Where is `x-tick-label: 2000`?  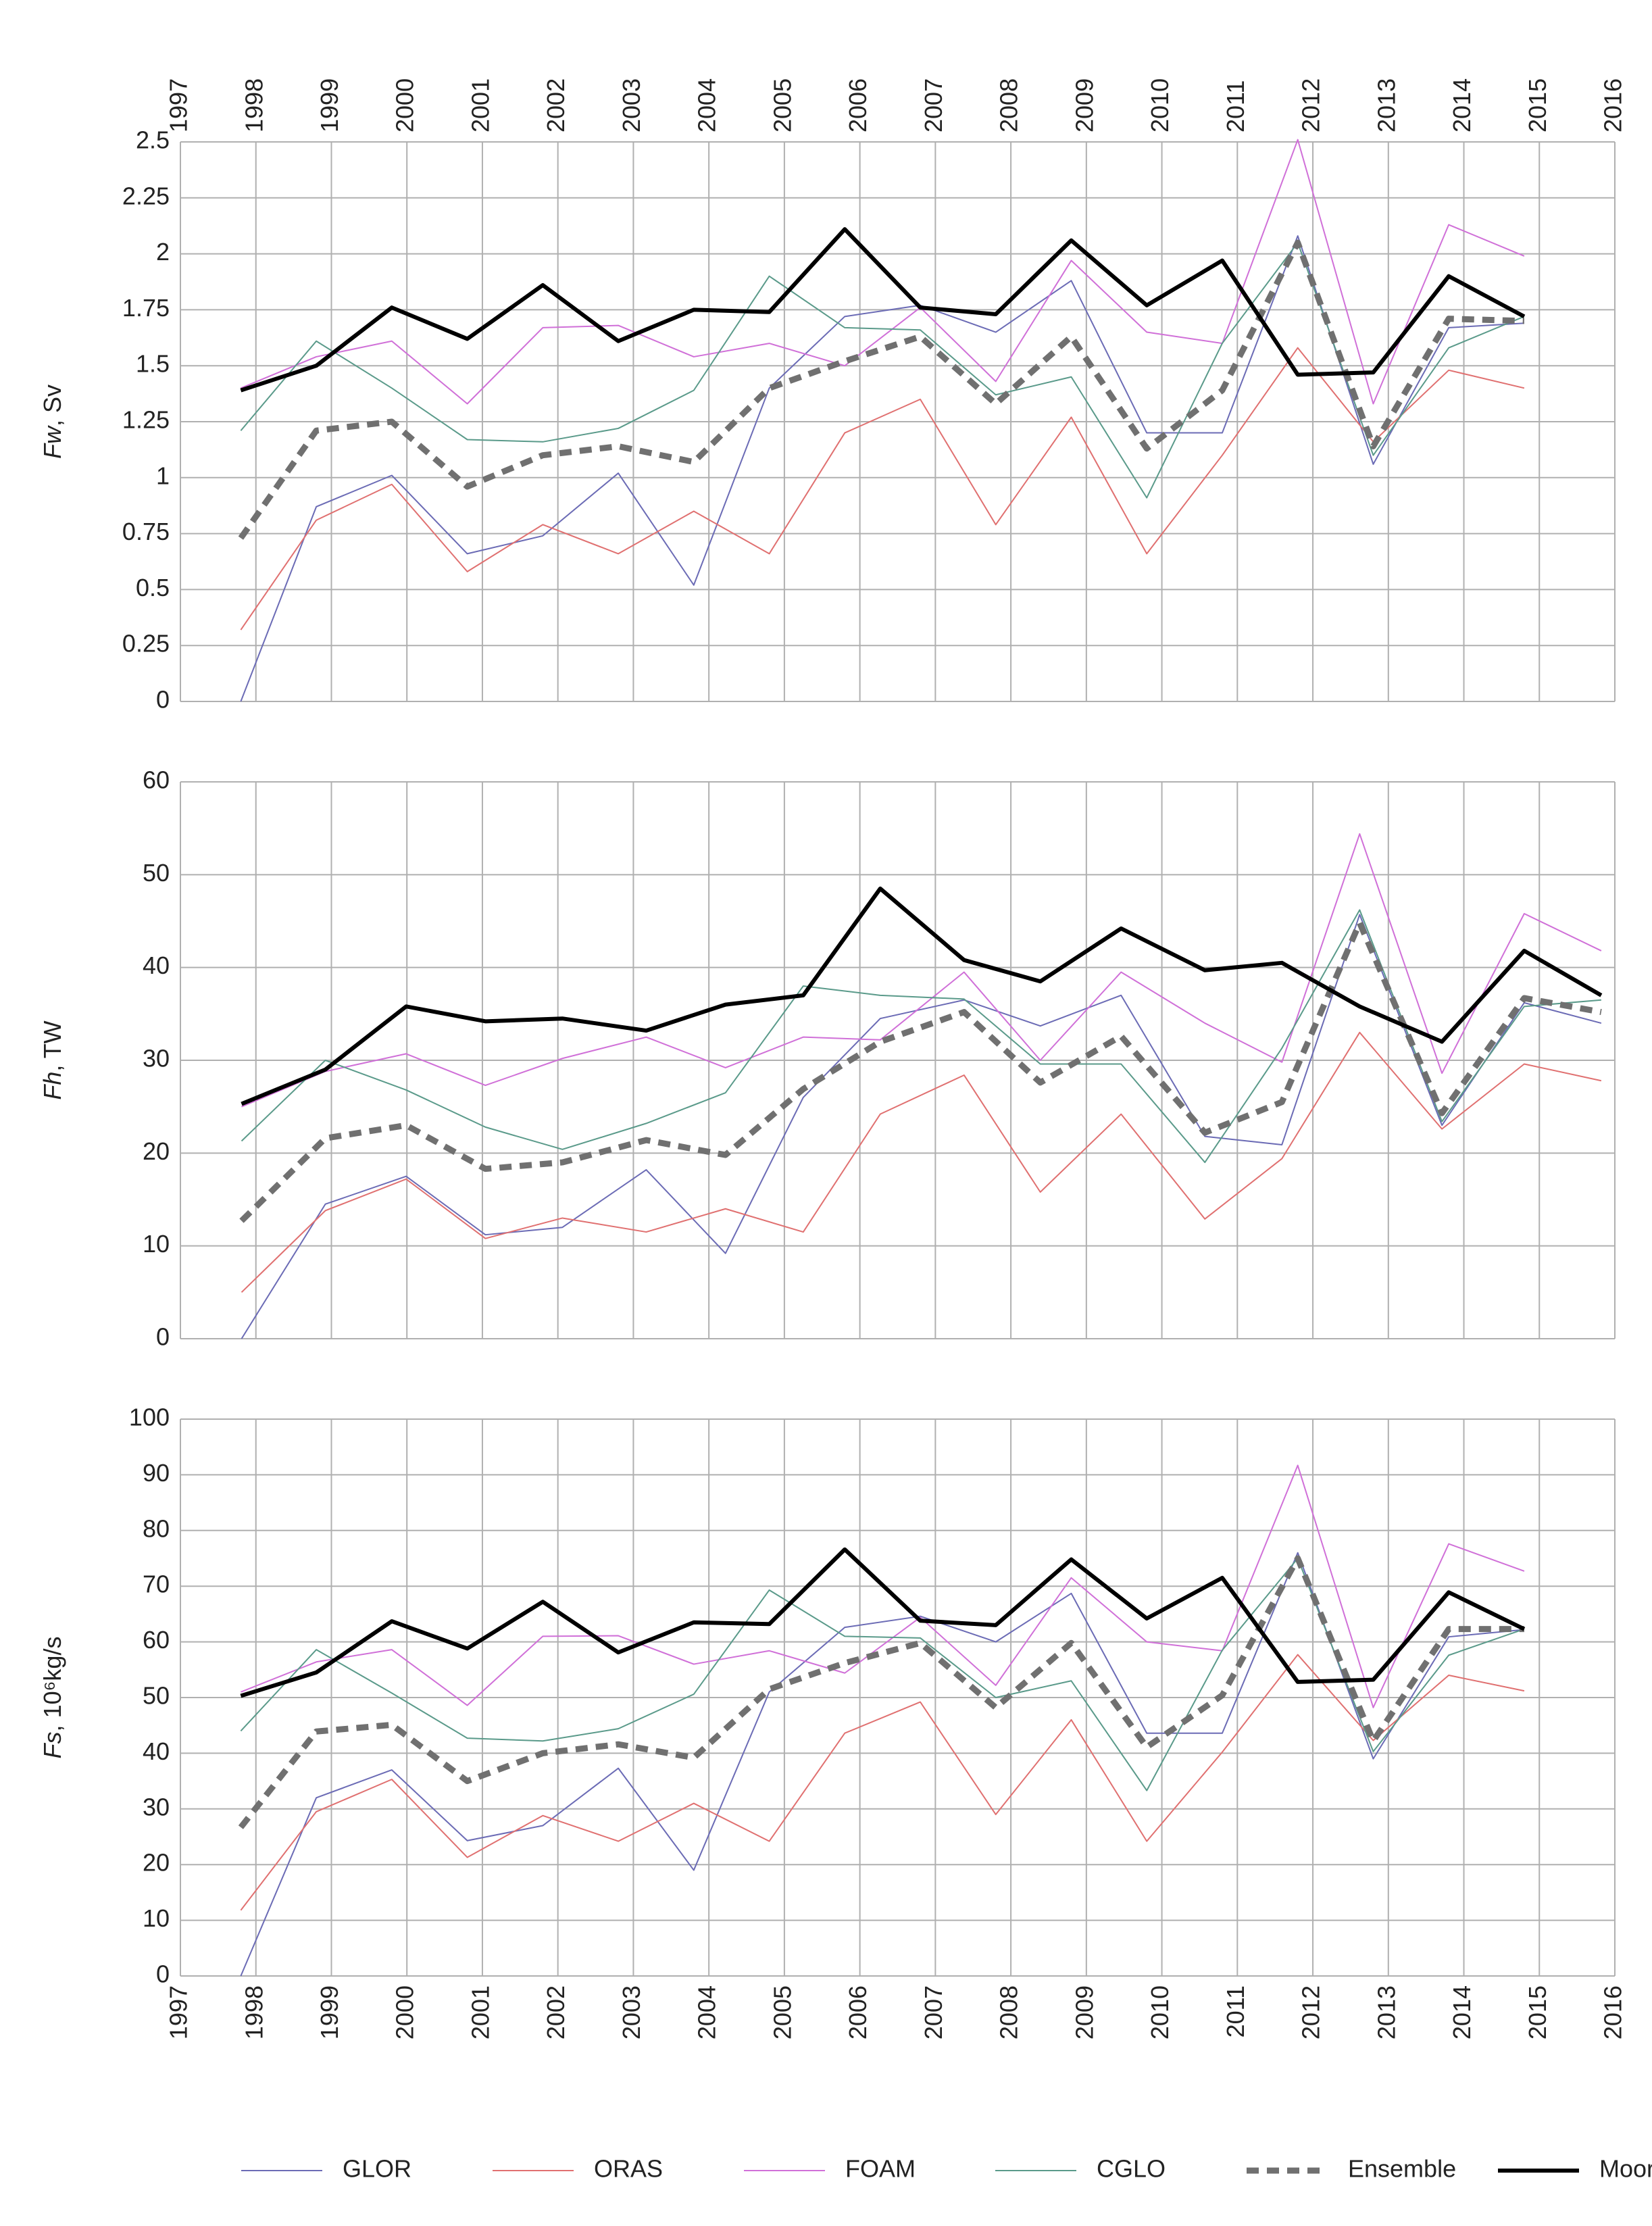
x-tick-label: 2000 is located at coordinates (405, 2012).